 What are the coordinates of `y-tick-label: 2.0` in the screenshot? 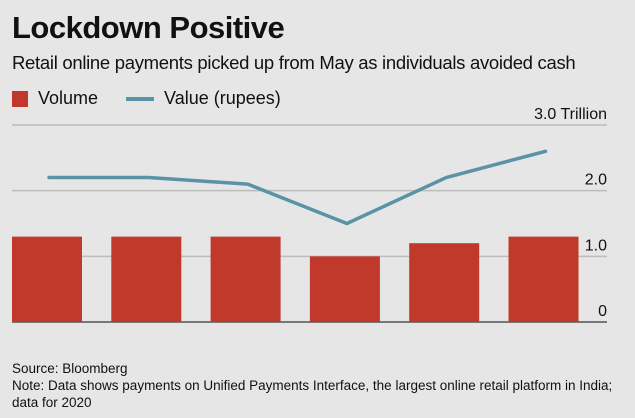 It's located at (596, 180).